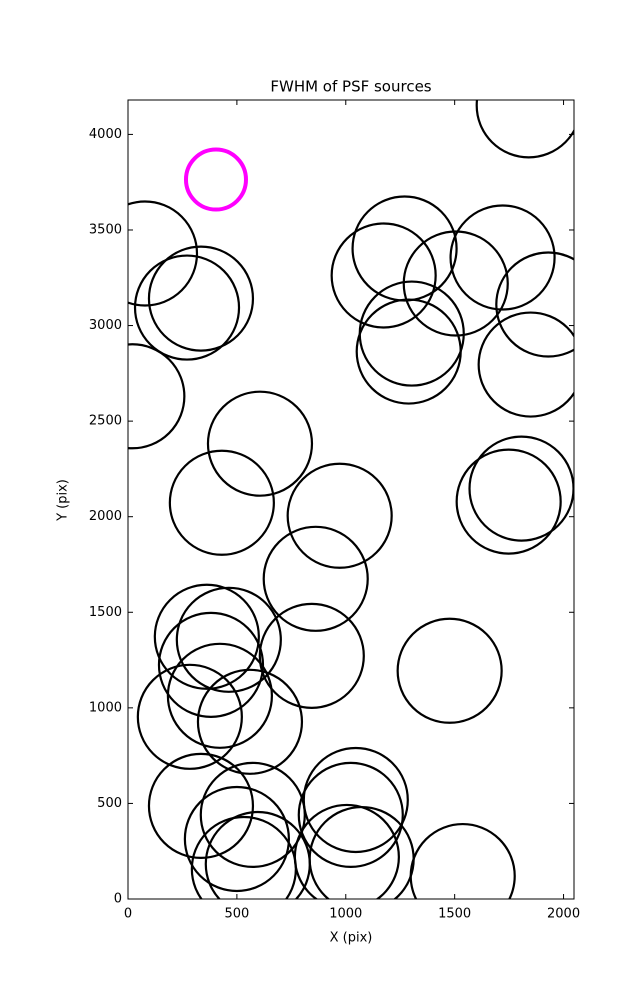  Describe the element at coordinates (345, 914) in the screenshot. I see `x-tick-label: 1000` at that location.